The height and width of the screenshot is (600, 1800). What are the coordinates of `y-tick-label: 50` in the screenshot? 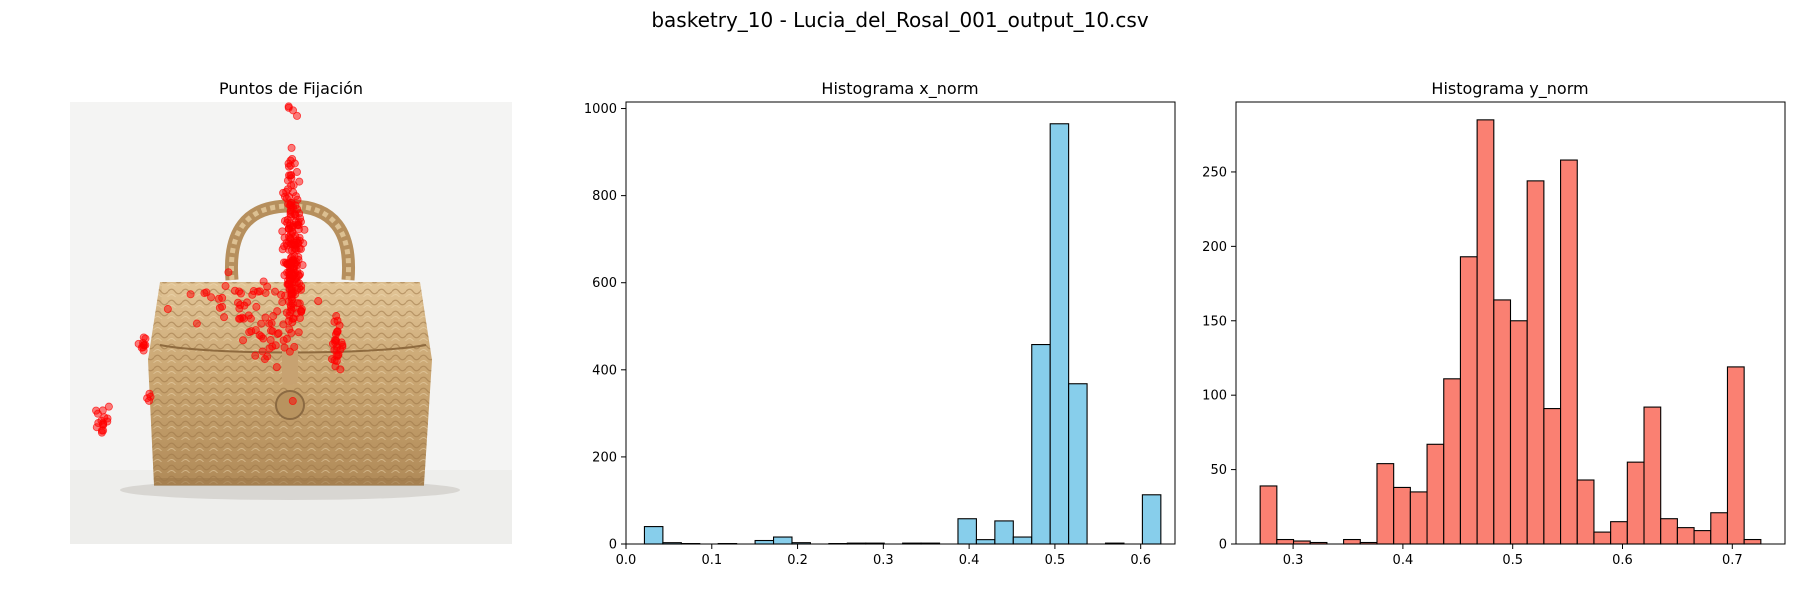 It's located at (1218, 470).